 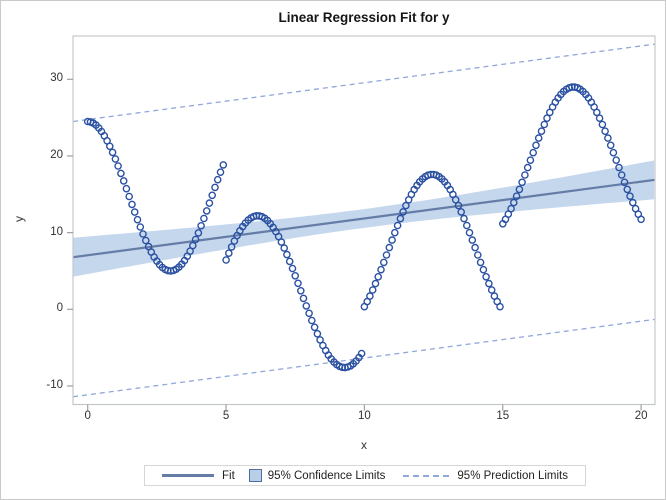 What do you see at coordinates (54, 384) in the screenshot?
I see `y-tick-label: -10` at bounding box center [54, 384].